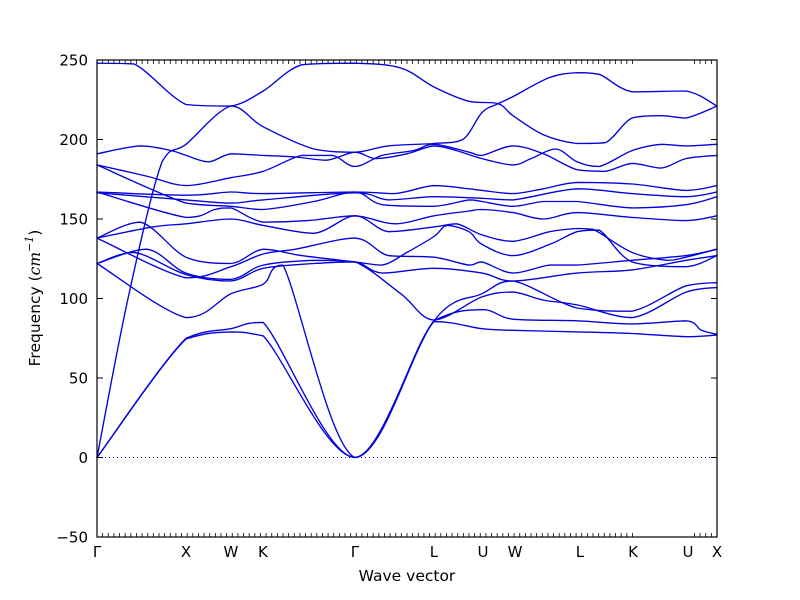 This screenshot has width=800, height=600. I want to click on y-tick-label: 50, so click(78, 379).